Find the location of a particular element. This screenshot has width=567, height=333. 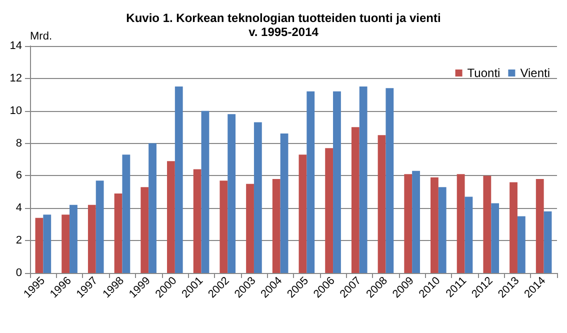

y-tick-label: 14 is located at coordinates (16, 46).